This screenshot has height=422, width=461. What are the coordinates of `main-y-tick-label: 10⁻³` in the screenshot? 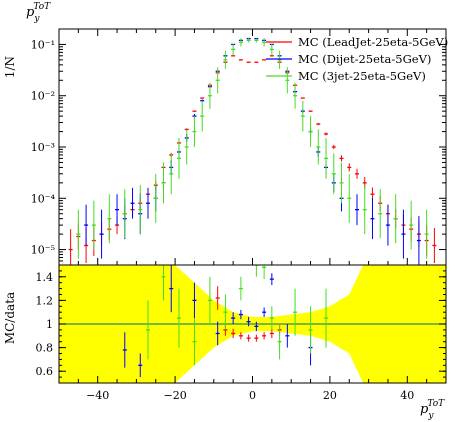 It's located at (43, 147).